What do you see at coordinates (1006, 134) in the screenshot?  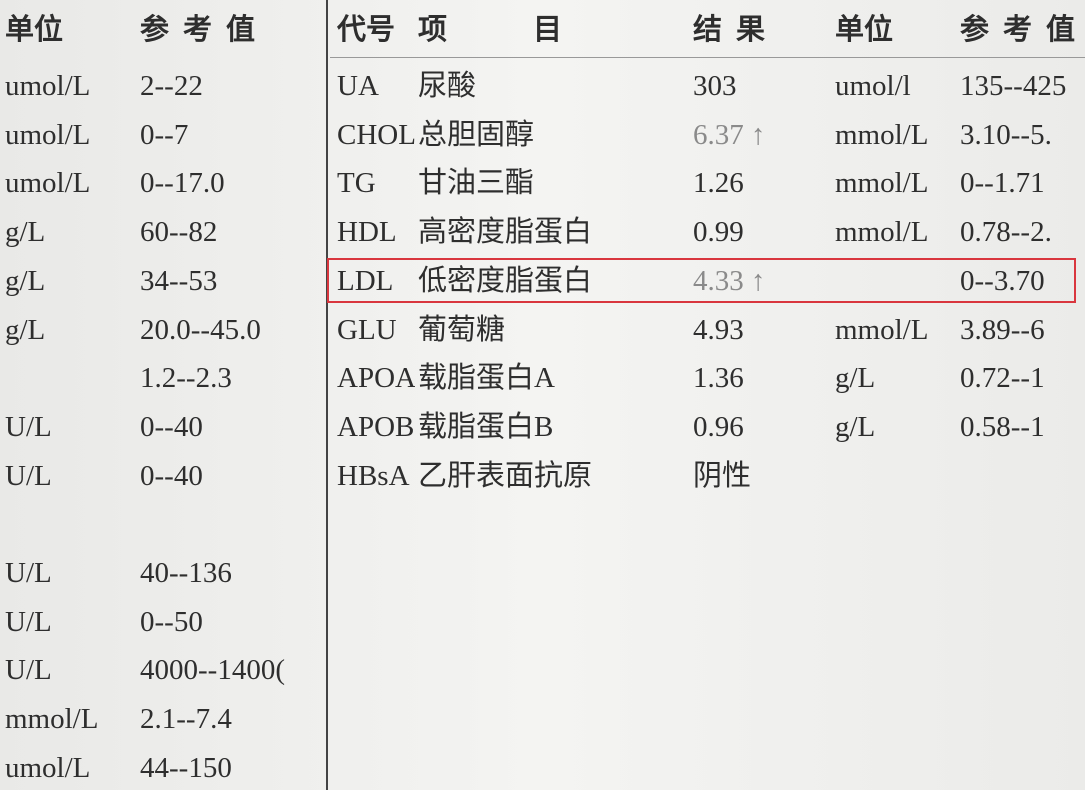 I see `table-cell: 3.10--5.` at bounding box center [1006, 134].